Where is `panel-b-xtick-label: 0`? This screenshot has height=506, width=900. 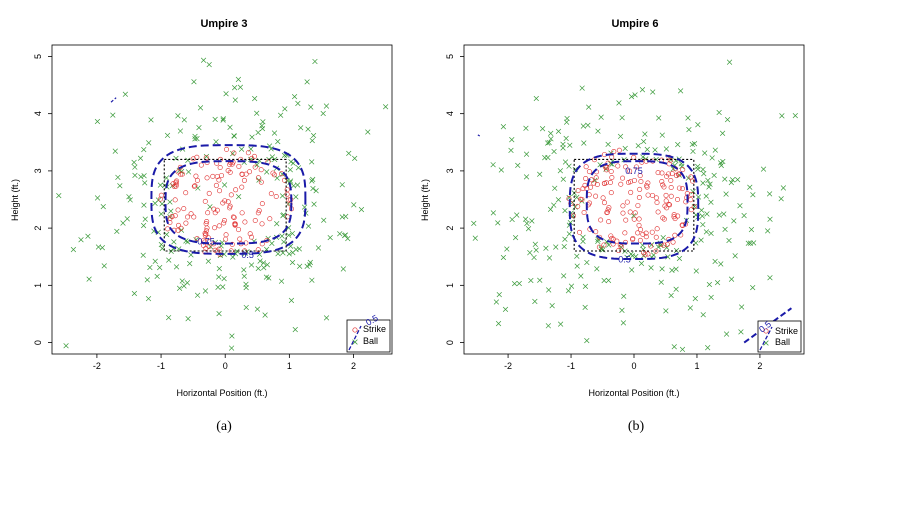 panel-b-xtick-label: 0 is located at coordinates (633, 366).